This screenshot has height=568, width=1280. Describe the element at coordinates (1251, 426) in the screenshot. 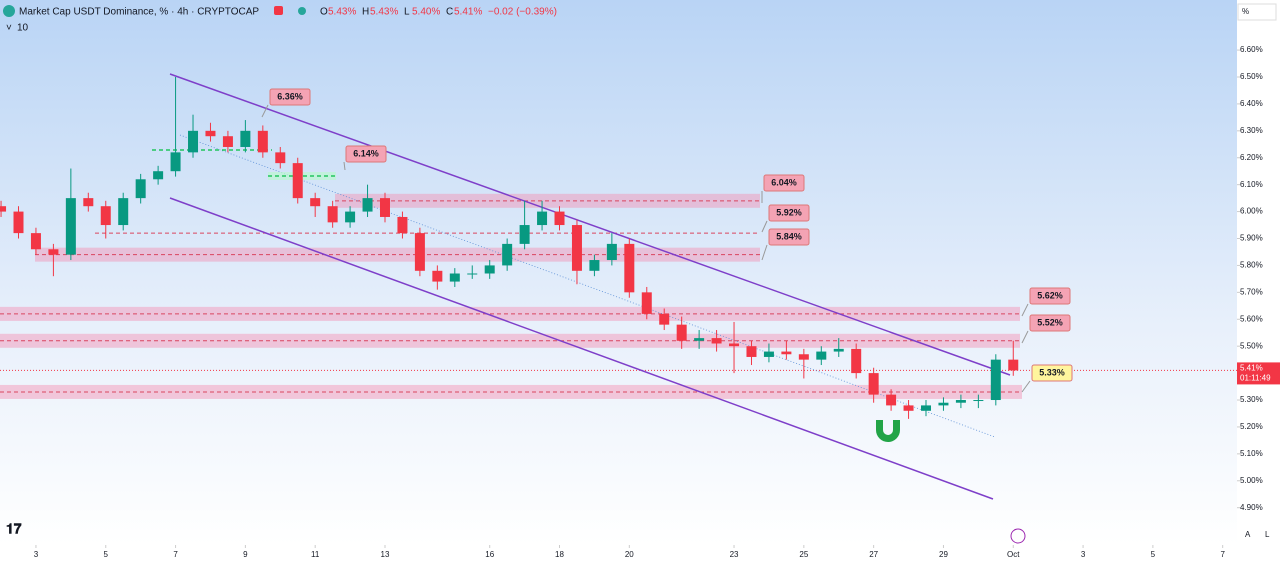

I see `y-tick-label: 5.20%` at that location.